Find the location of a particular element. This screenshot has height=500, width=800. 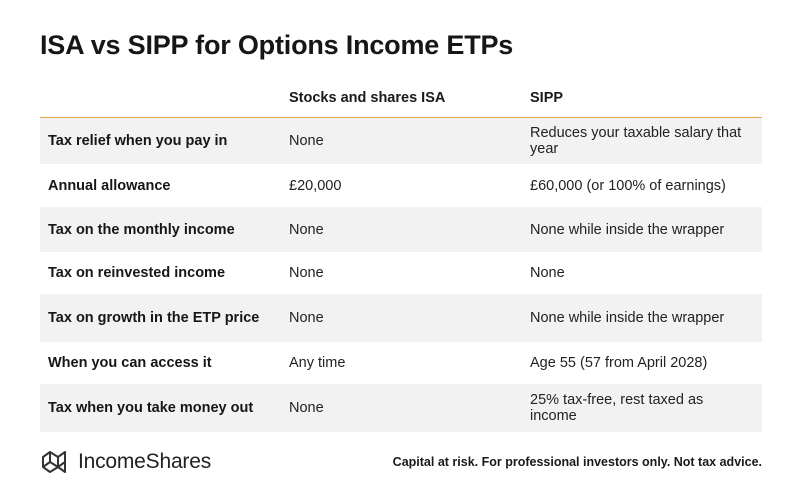

row-label: Tax when you take money out is located at coordinates (151, 408).